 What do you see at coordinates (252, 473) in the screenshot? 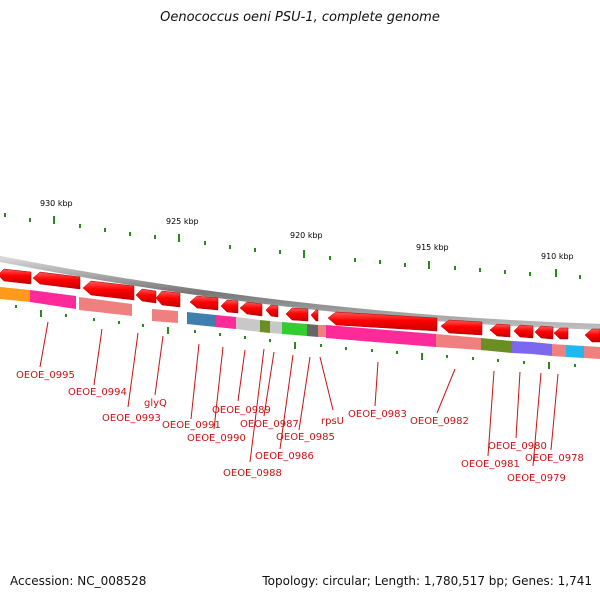
I see `gene-label: OEOE_0988` at bounding box center [252, 473].